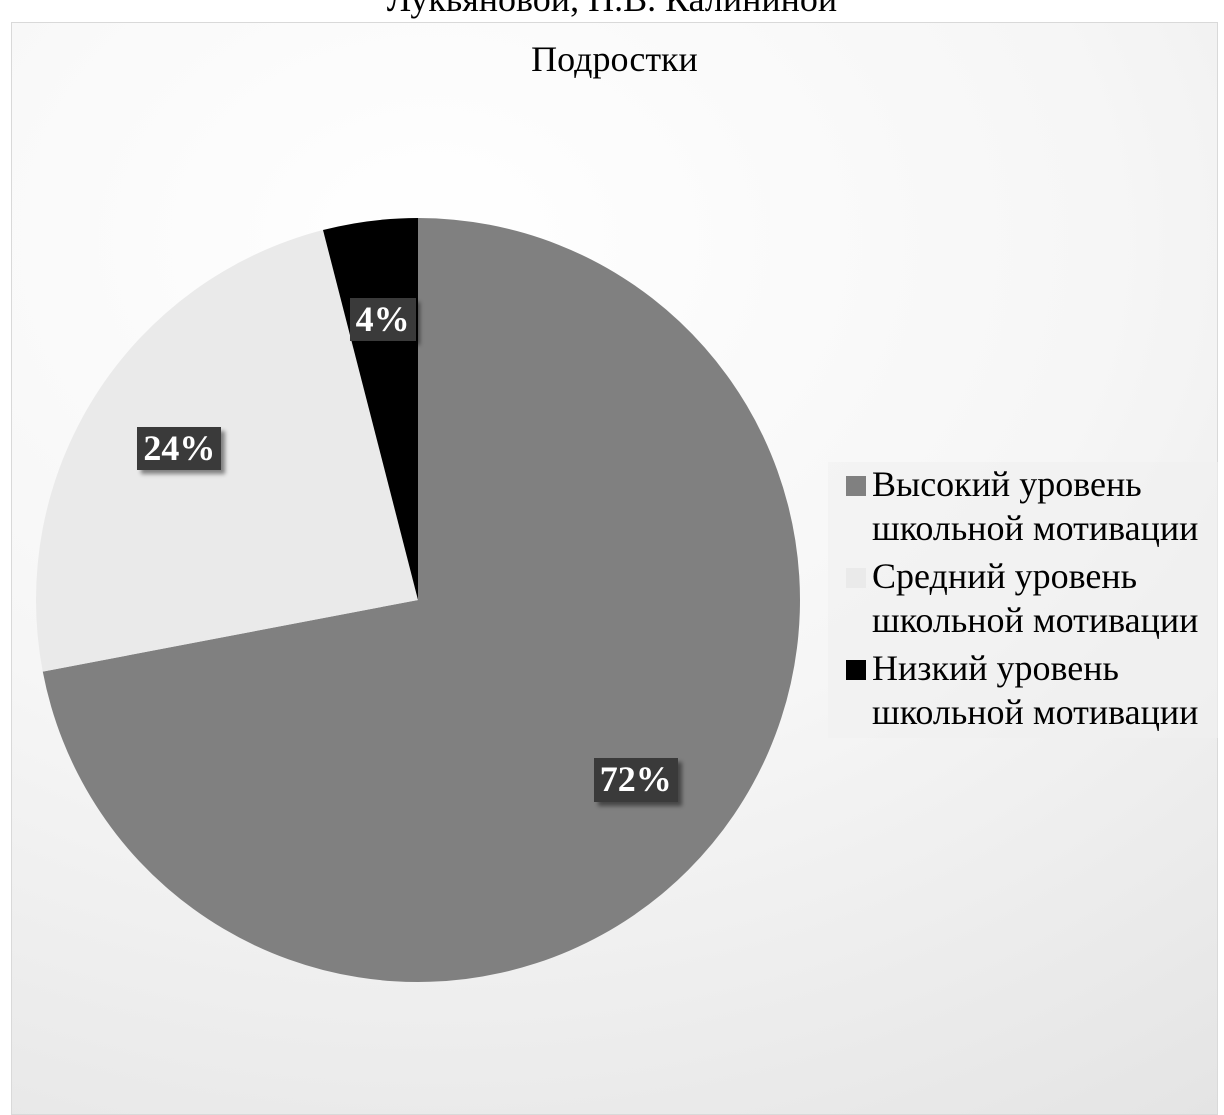 This screenshot has height=1115, width=1224. I want to click on data-label: 24%, so click(179, 448).